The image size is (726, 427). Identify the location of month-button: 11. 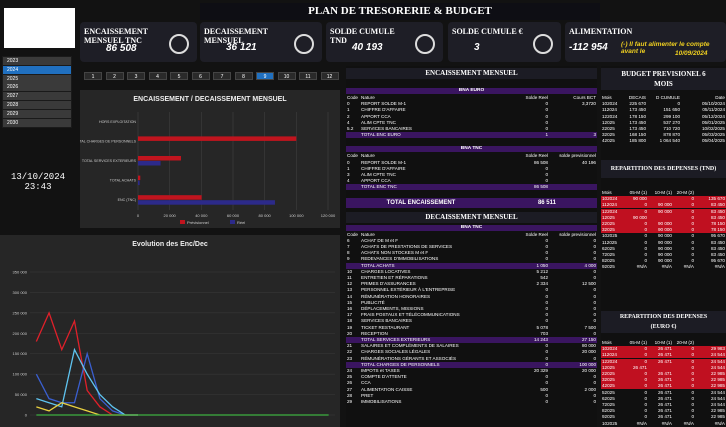
(308, 76).